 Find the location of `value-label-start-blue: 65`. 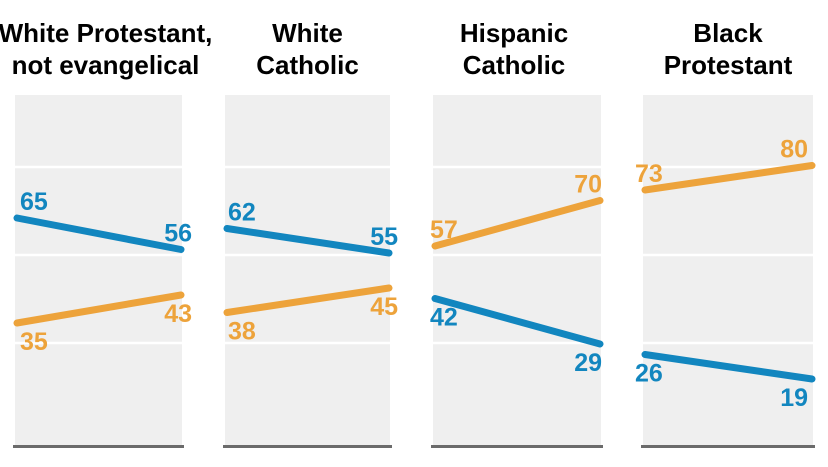

value-label-start-blue: 65 is located at coordinates (34, 202).